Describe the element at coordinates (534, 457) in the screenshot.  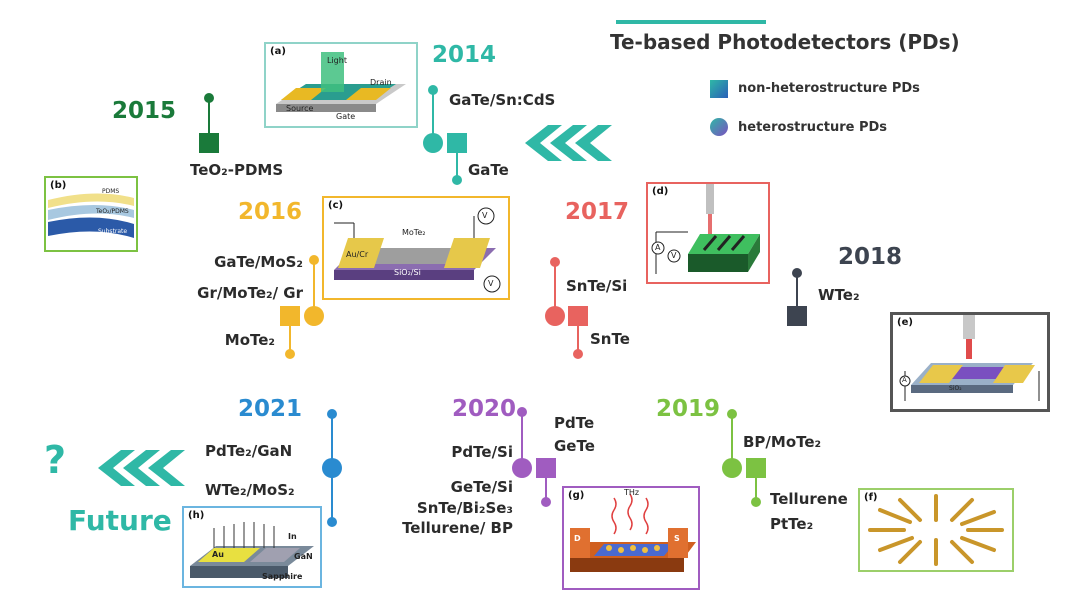
I see `marker-2020` at that location.